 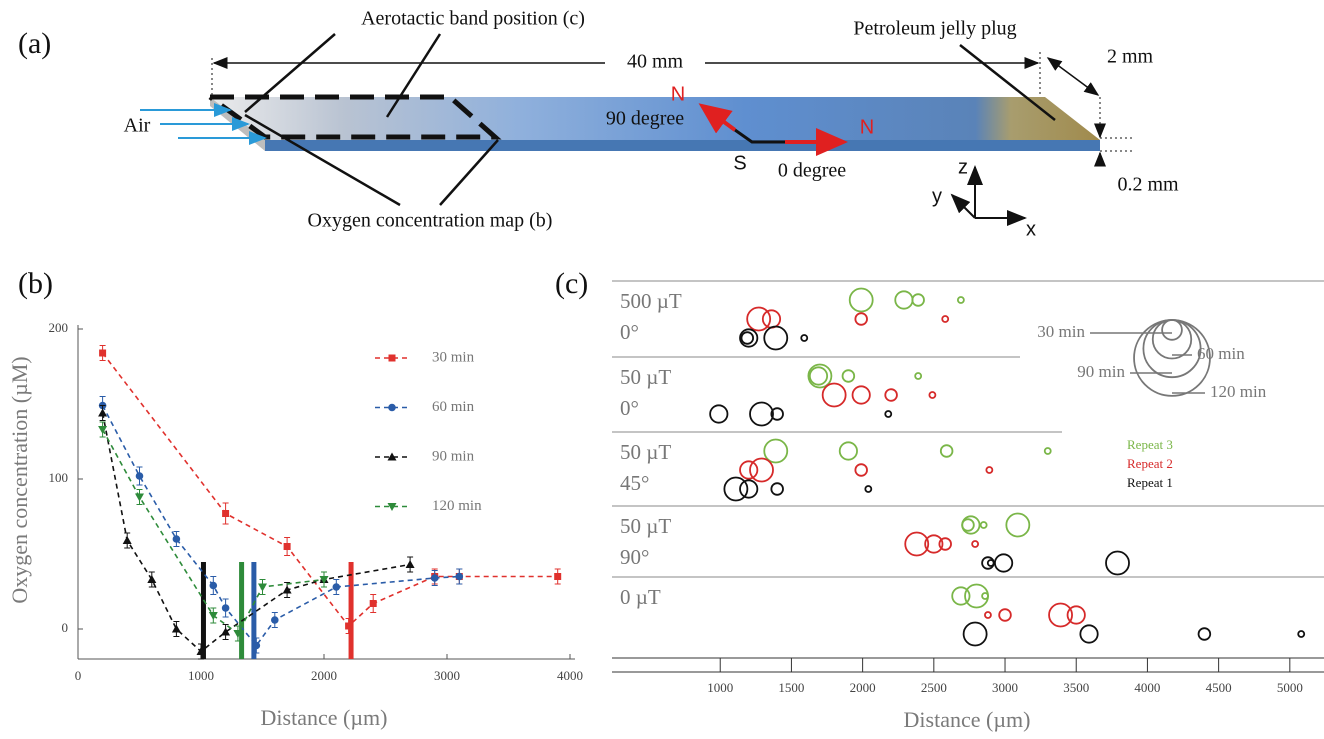 What do you see at coordinates (430, 221) in the screenshot?
I see `annotation: Oxygen concentration map (b)` at bounding box center [430, 221].